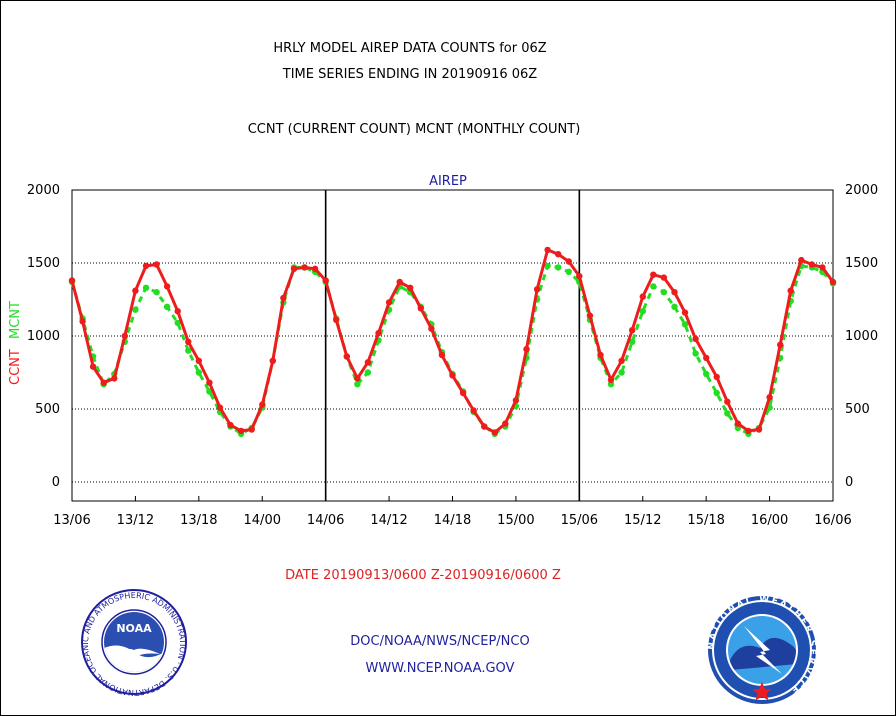  What do you see at coordinates (135, 520) in the screenshot?
I see `x-tick-label-1: 13/12` at bounding box center [135, 520].